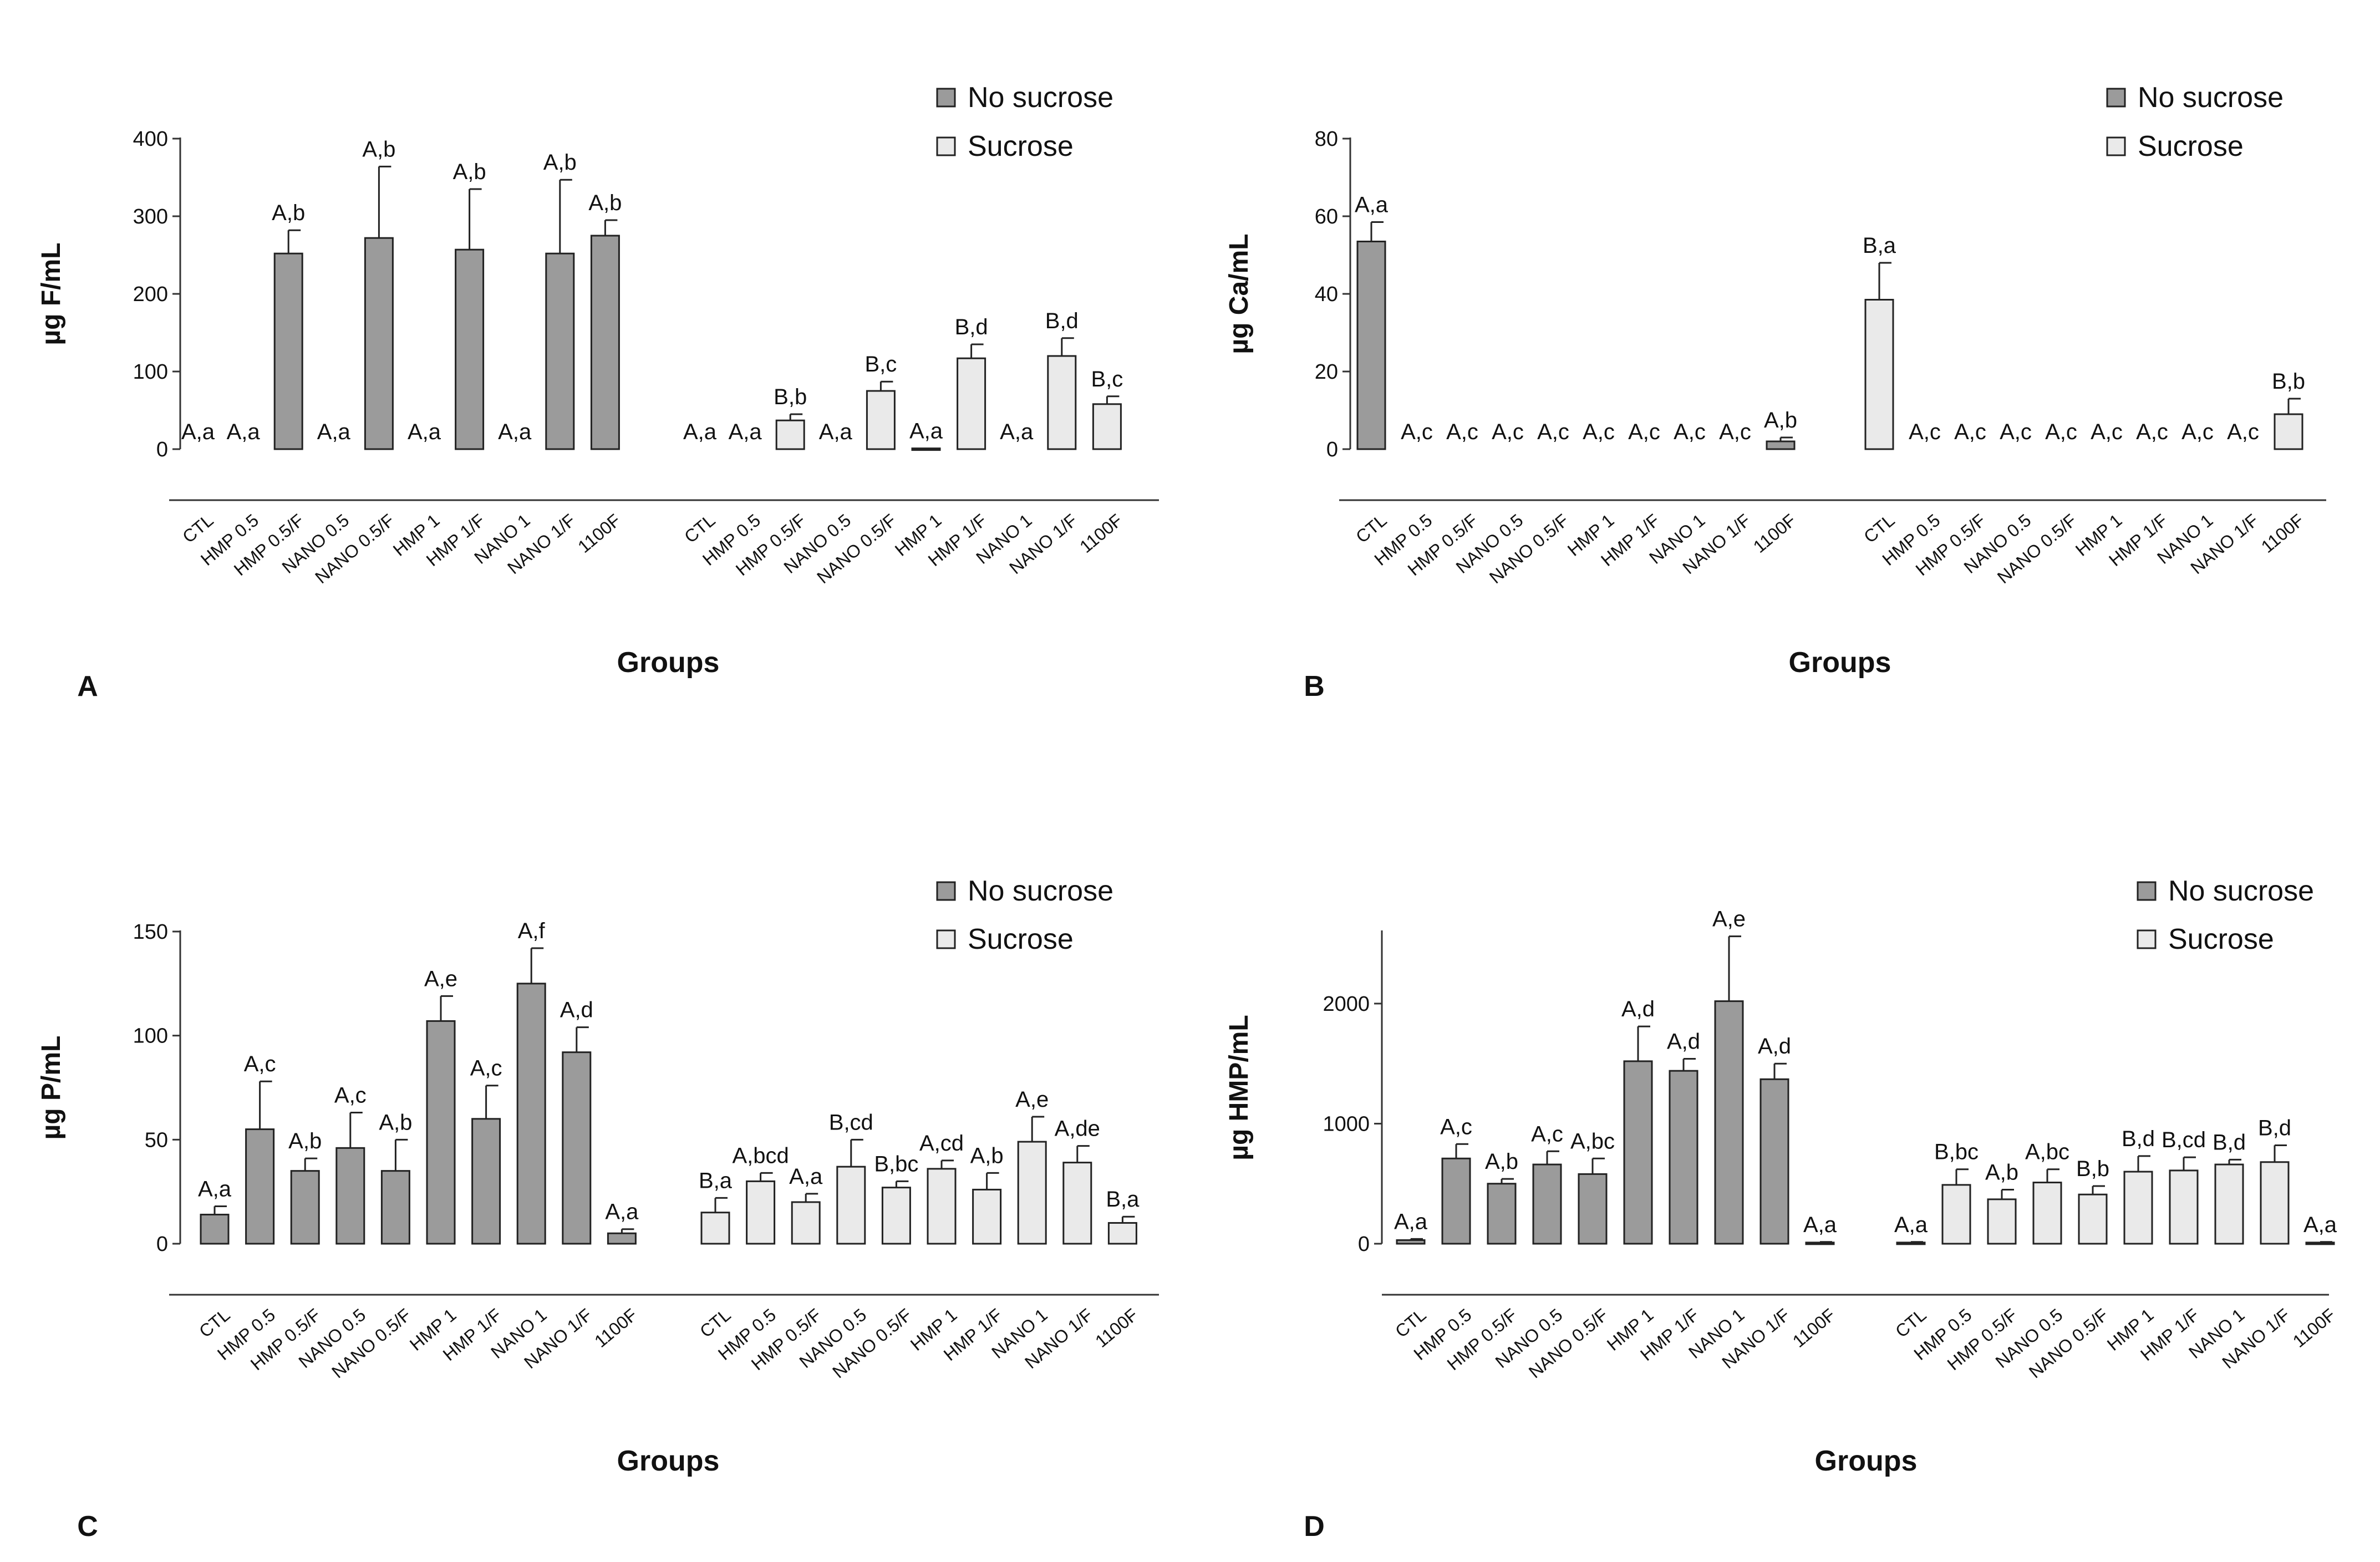 This screenshot has height=1562, width=2380. What do you see at coordinates (51, 294) in the screenshot?
I see `y-axis-title: µg F/mL` at bounding box center [51, 294].